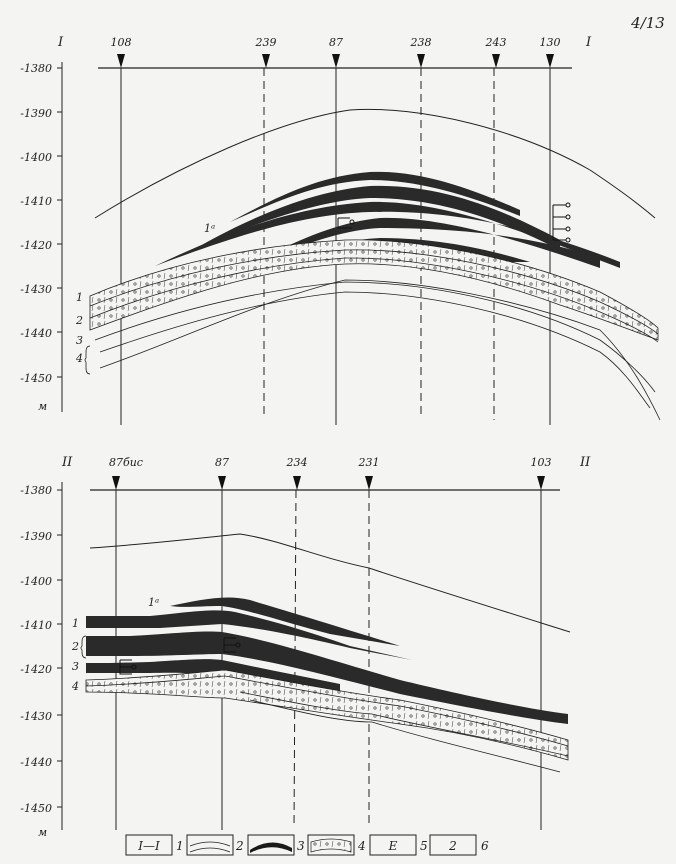 Image resolution: width=676 pixels, height=864 pixels. What do you see at coordinates (585, 462) in the screenshot?
I see `section-ii-right-label: II` at bounding box center [585, 462].